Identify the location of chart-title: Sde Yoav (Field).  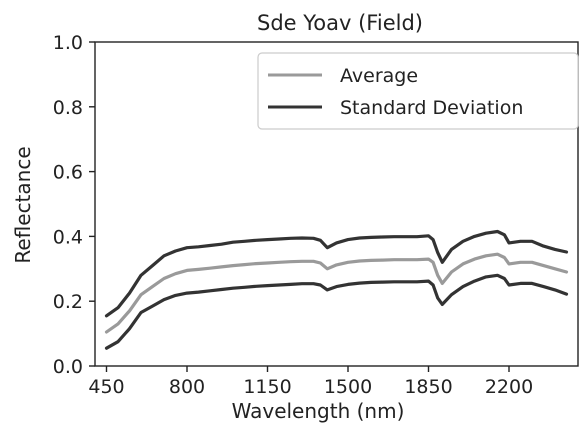
(340, 23).